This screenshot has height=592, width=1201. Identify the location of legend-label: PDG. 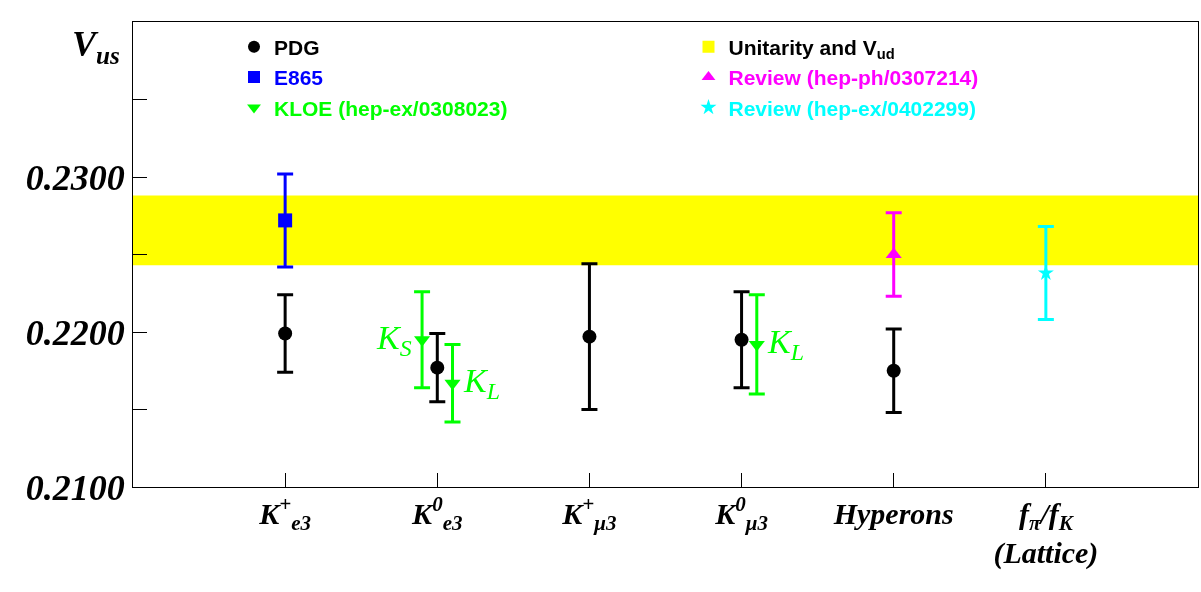
(297, 47).